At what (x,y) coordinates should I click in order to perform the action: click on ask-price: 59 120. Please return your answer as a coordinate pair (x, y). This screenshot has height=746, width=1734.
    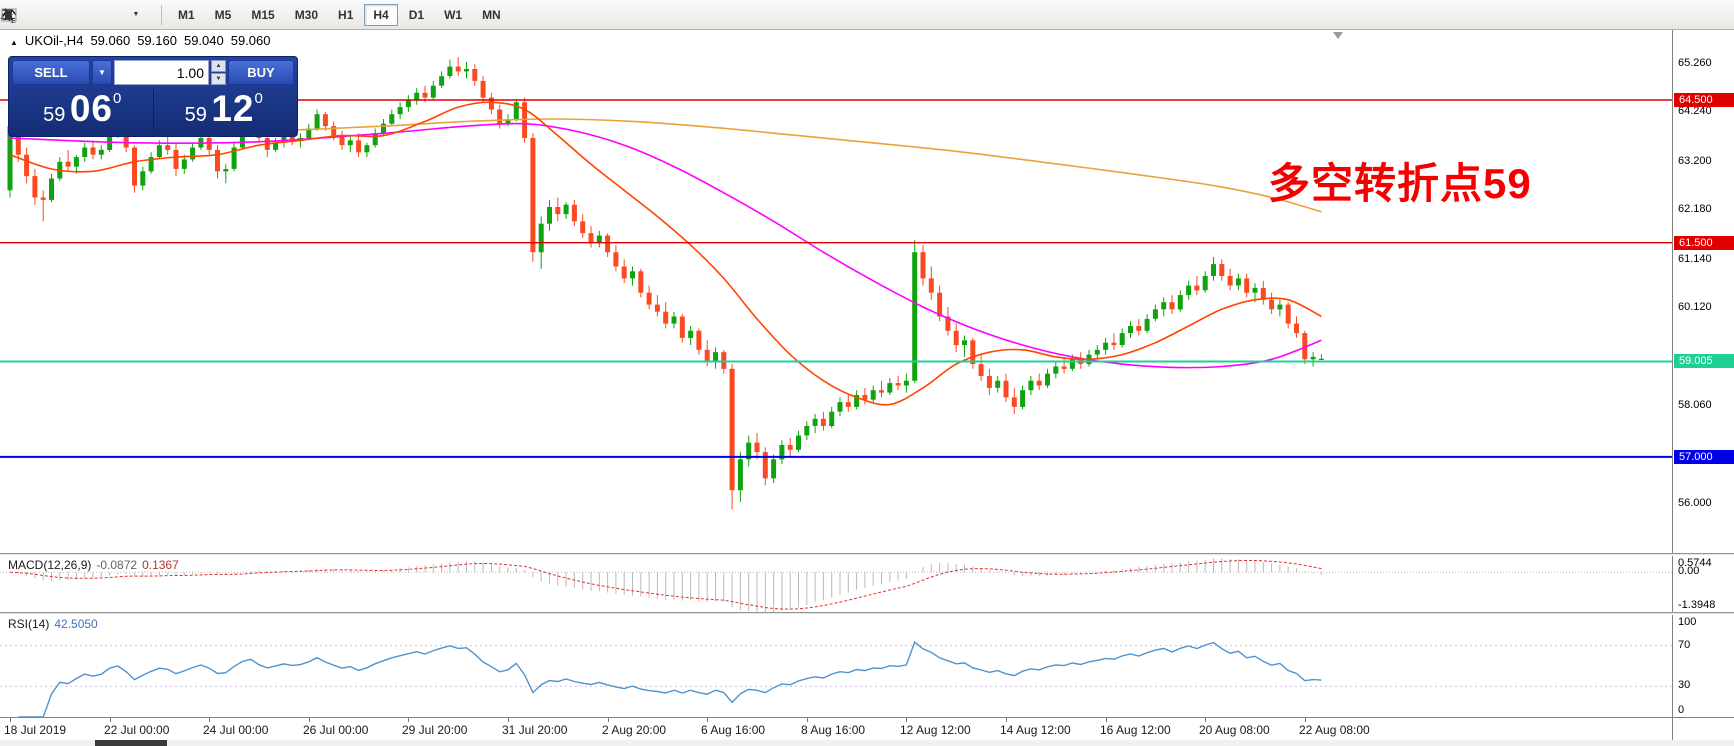
    Looking at the image, I should click on (224, 109).